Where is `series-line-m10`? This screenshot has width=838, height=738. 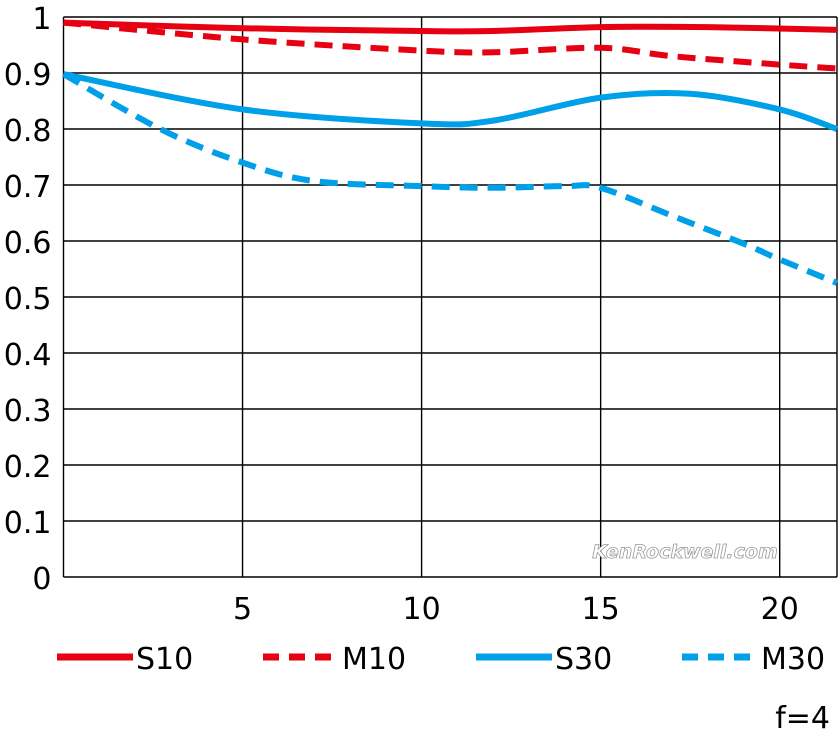
series-line-m10 is located at coordinates (450, 45).